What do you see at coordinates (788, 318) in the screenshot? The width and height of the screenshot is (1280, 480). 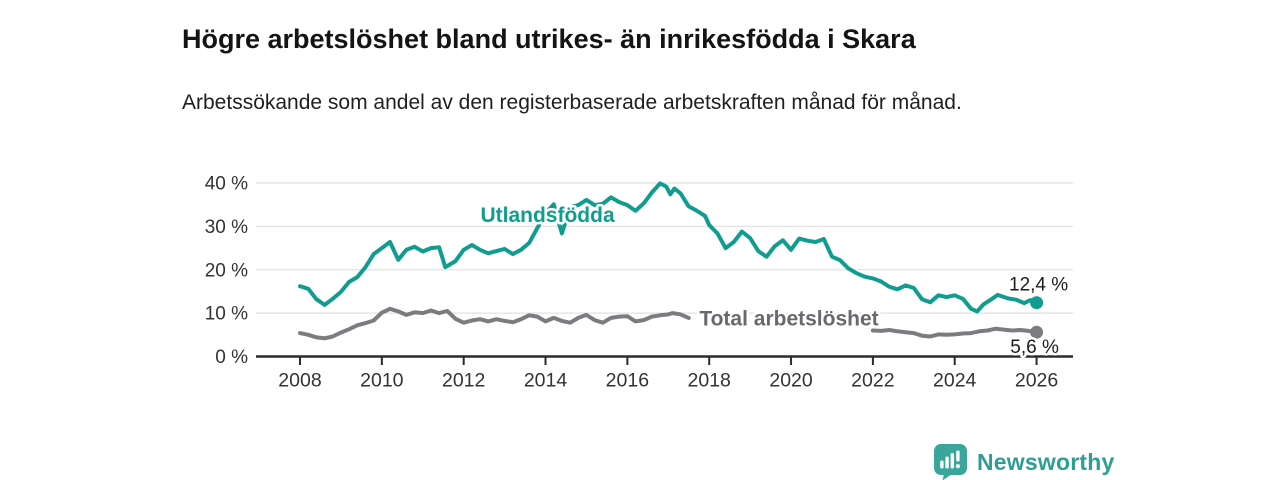 I see `series-label-total-arbetsloshet: Total arbetslöshet` at bounding box center [788, 318].